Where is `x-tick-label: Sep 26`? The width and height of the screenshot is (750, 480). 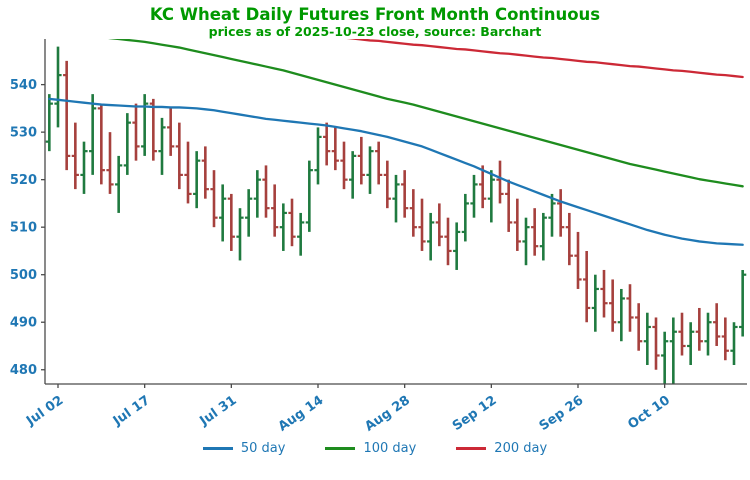 x-tick-label: Sep 26 is located at coordinates (562, 413).